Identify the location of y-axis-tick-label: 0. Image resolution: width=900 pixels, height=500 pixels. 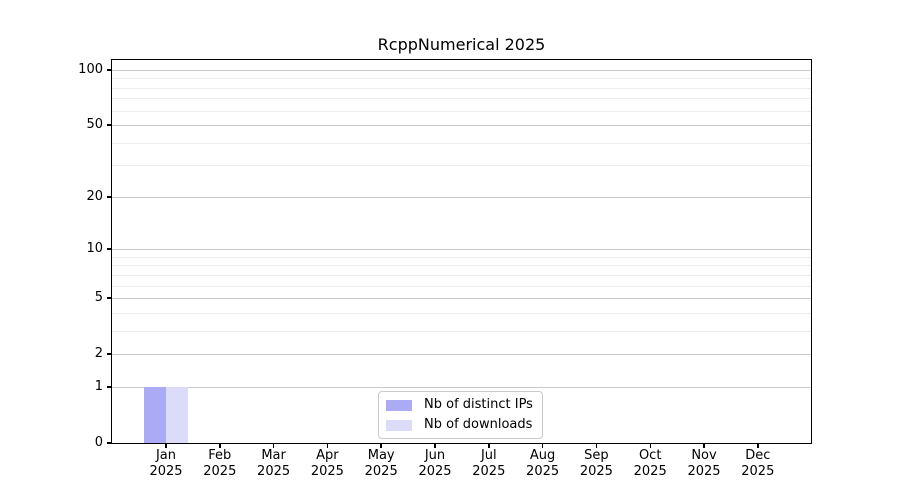
(98, 442).